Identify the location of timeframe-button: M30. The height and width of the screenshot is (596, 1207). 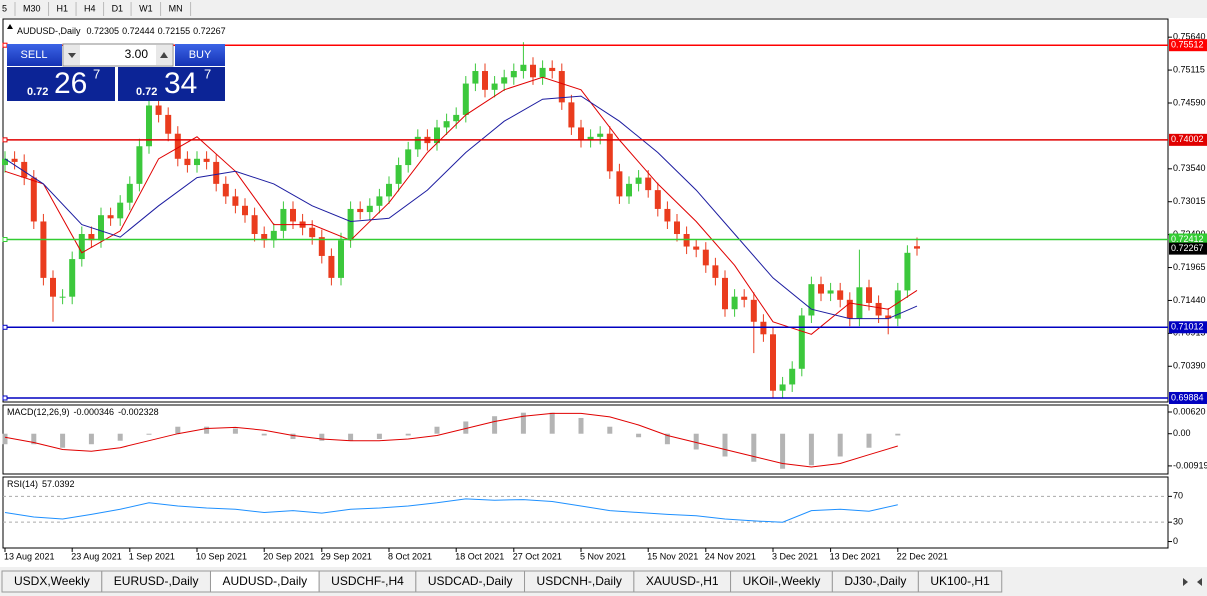
(32, 8).